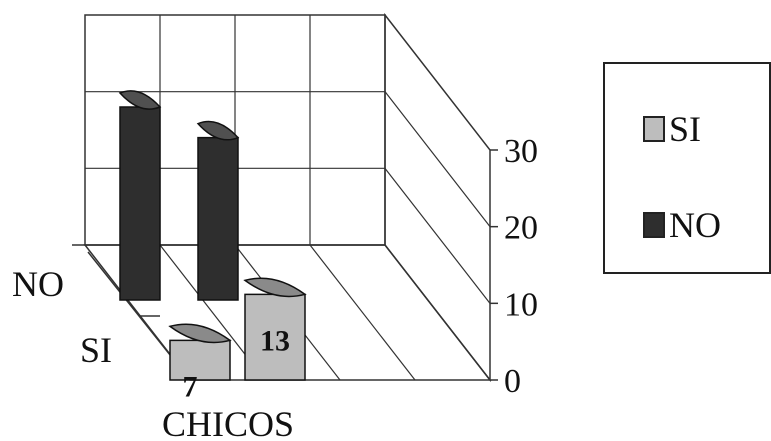  Describe the element at coordinates (190, 386) in the screenshot. I see `data-label-si-0: 7` at that location.